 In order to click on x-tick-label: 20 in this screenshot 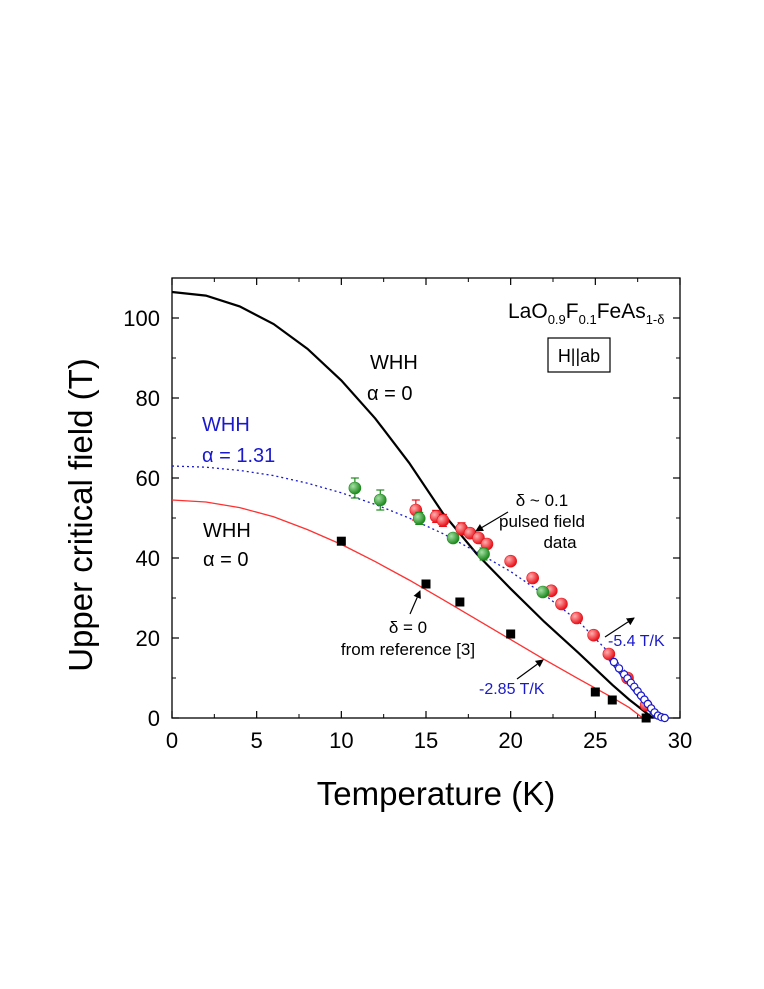, I will do `click(510, 740)`.